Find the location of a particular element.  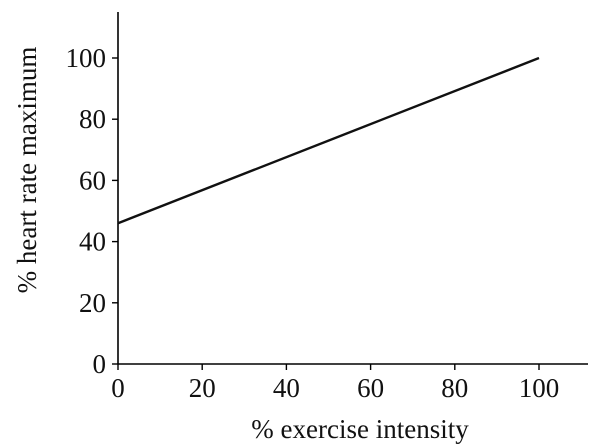

y-axis-title: % heart rate maximum is located at coordinates (27, 170).